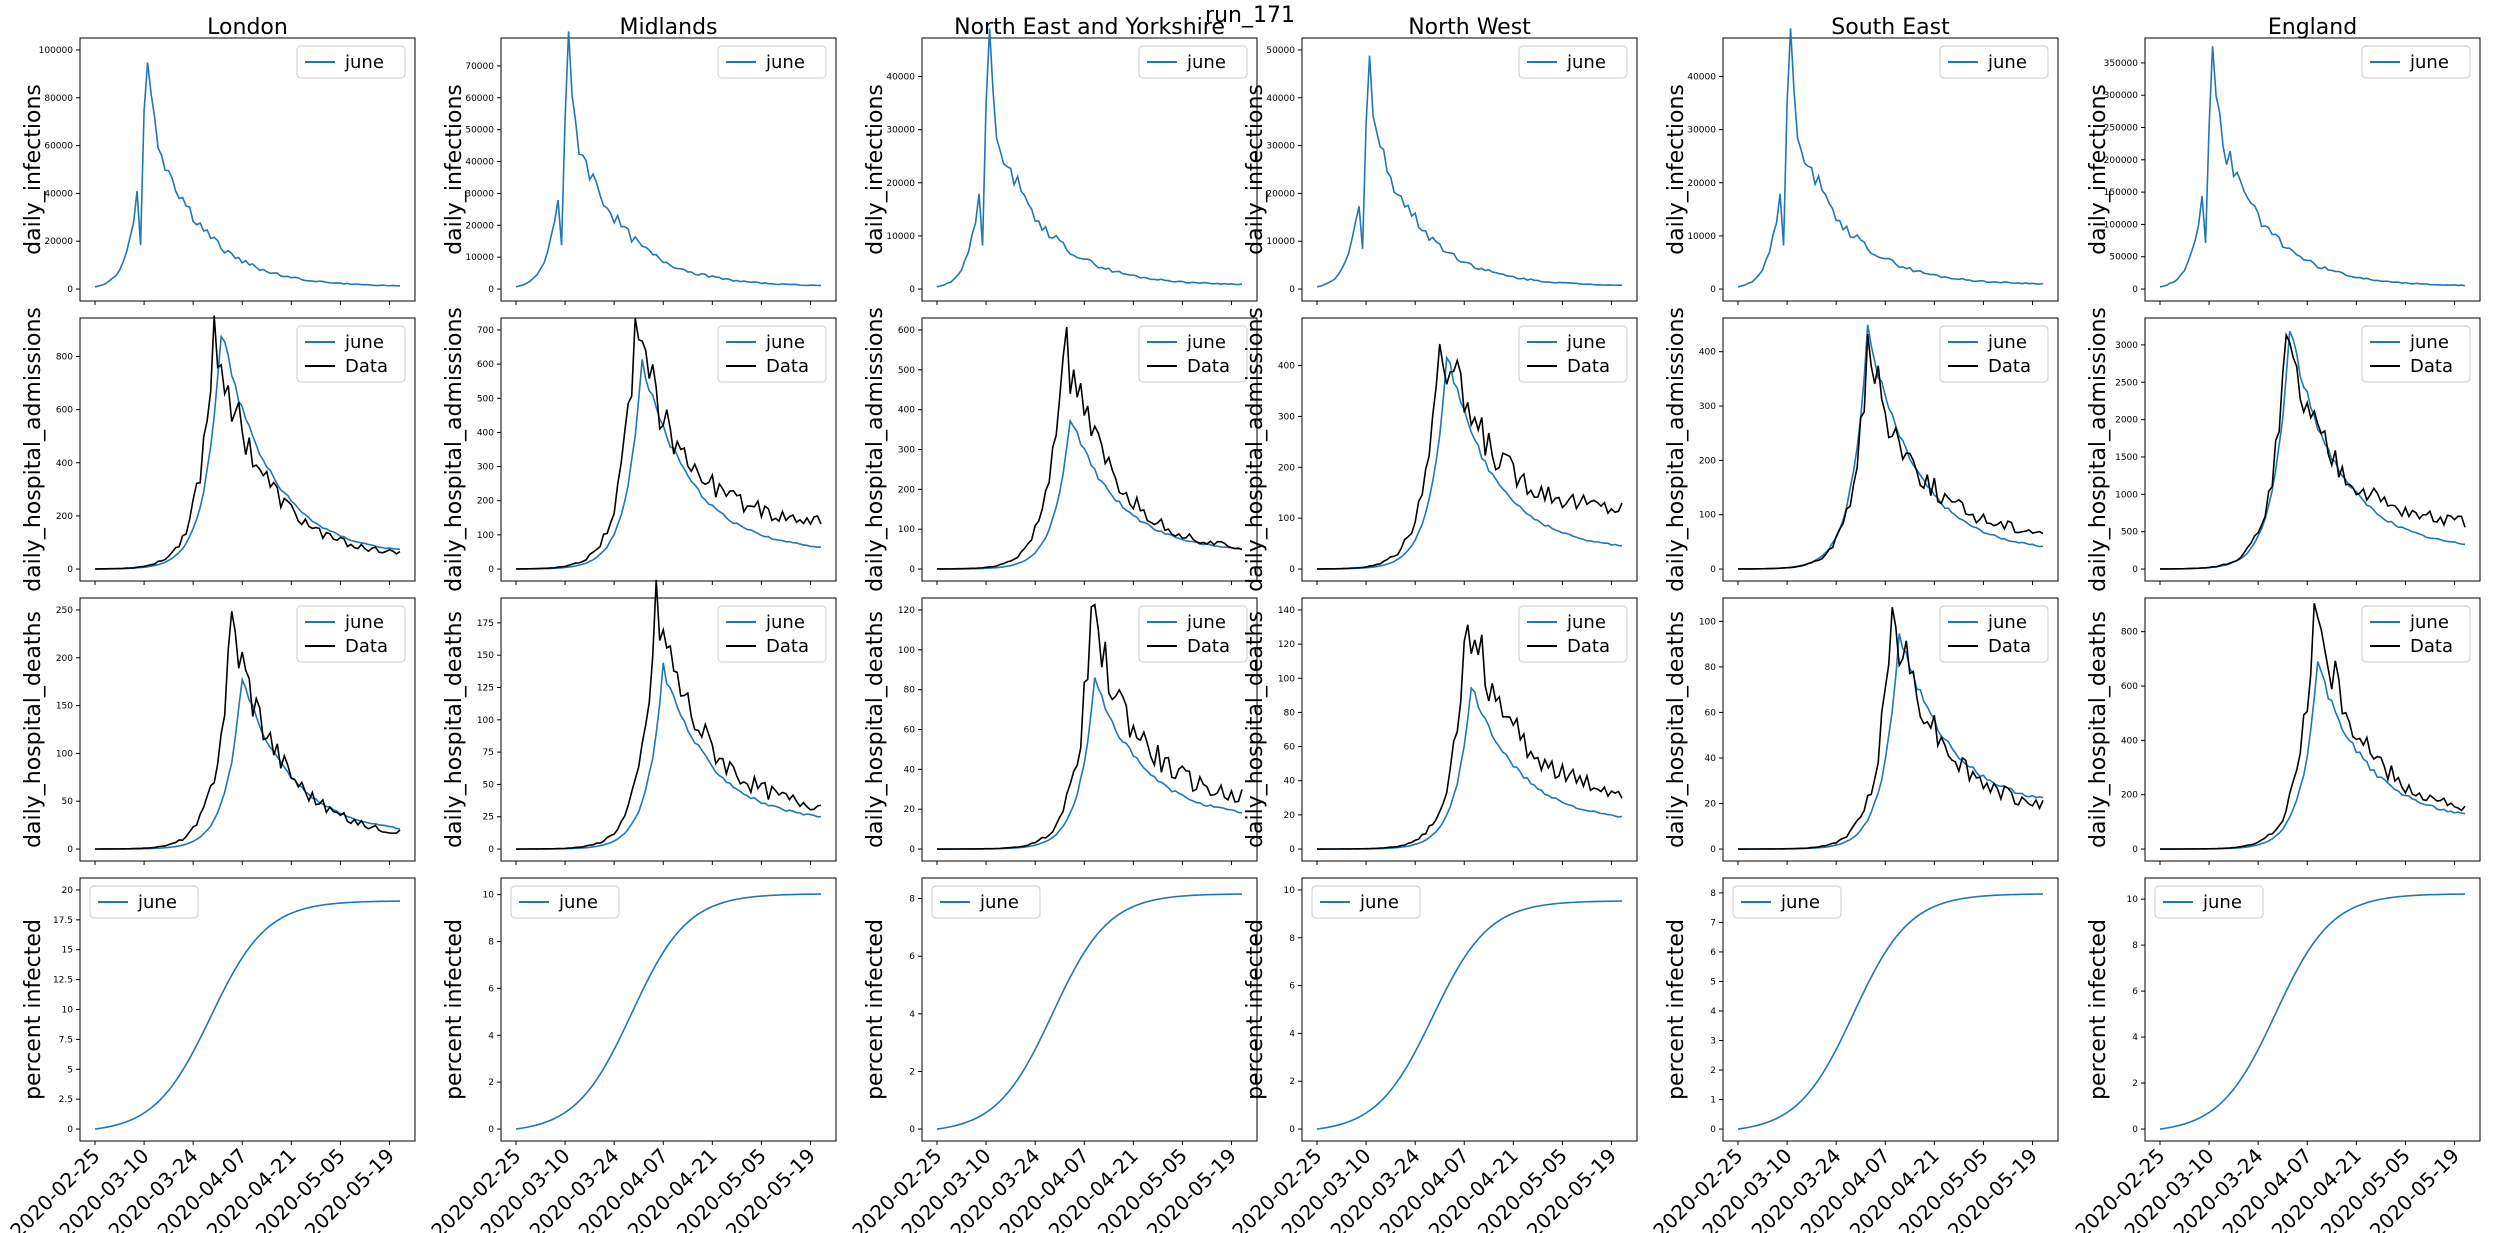 The width and height of the screenshot is (2500, 1233). I want to click on y-tick-label: 1000, so click(2126, 495).